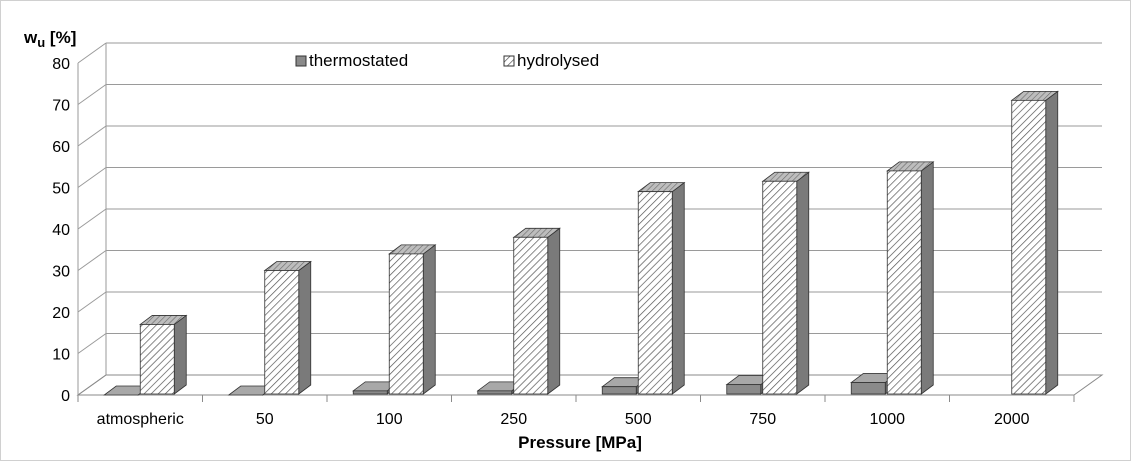 The width and height of the screenshot is (1131, 461). What do you see at coordinates (358, 60) in the screenshot?
I see `legend-label-thermostated: thermostated` at bounding box center [358, 60].